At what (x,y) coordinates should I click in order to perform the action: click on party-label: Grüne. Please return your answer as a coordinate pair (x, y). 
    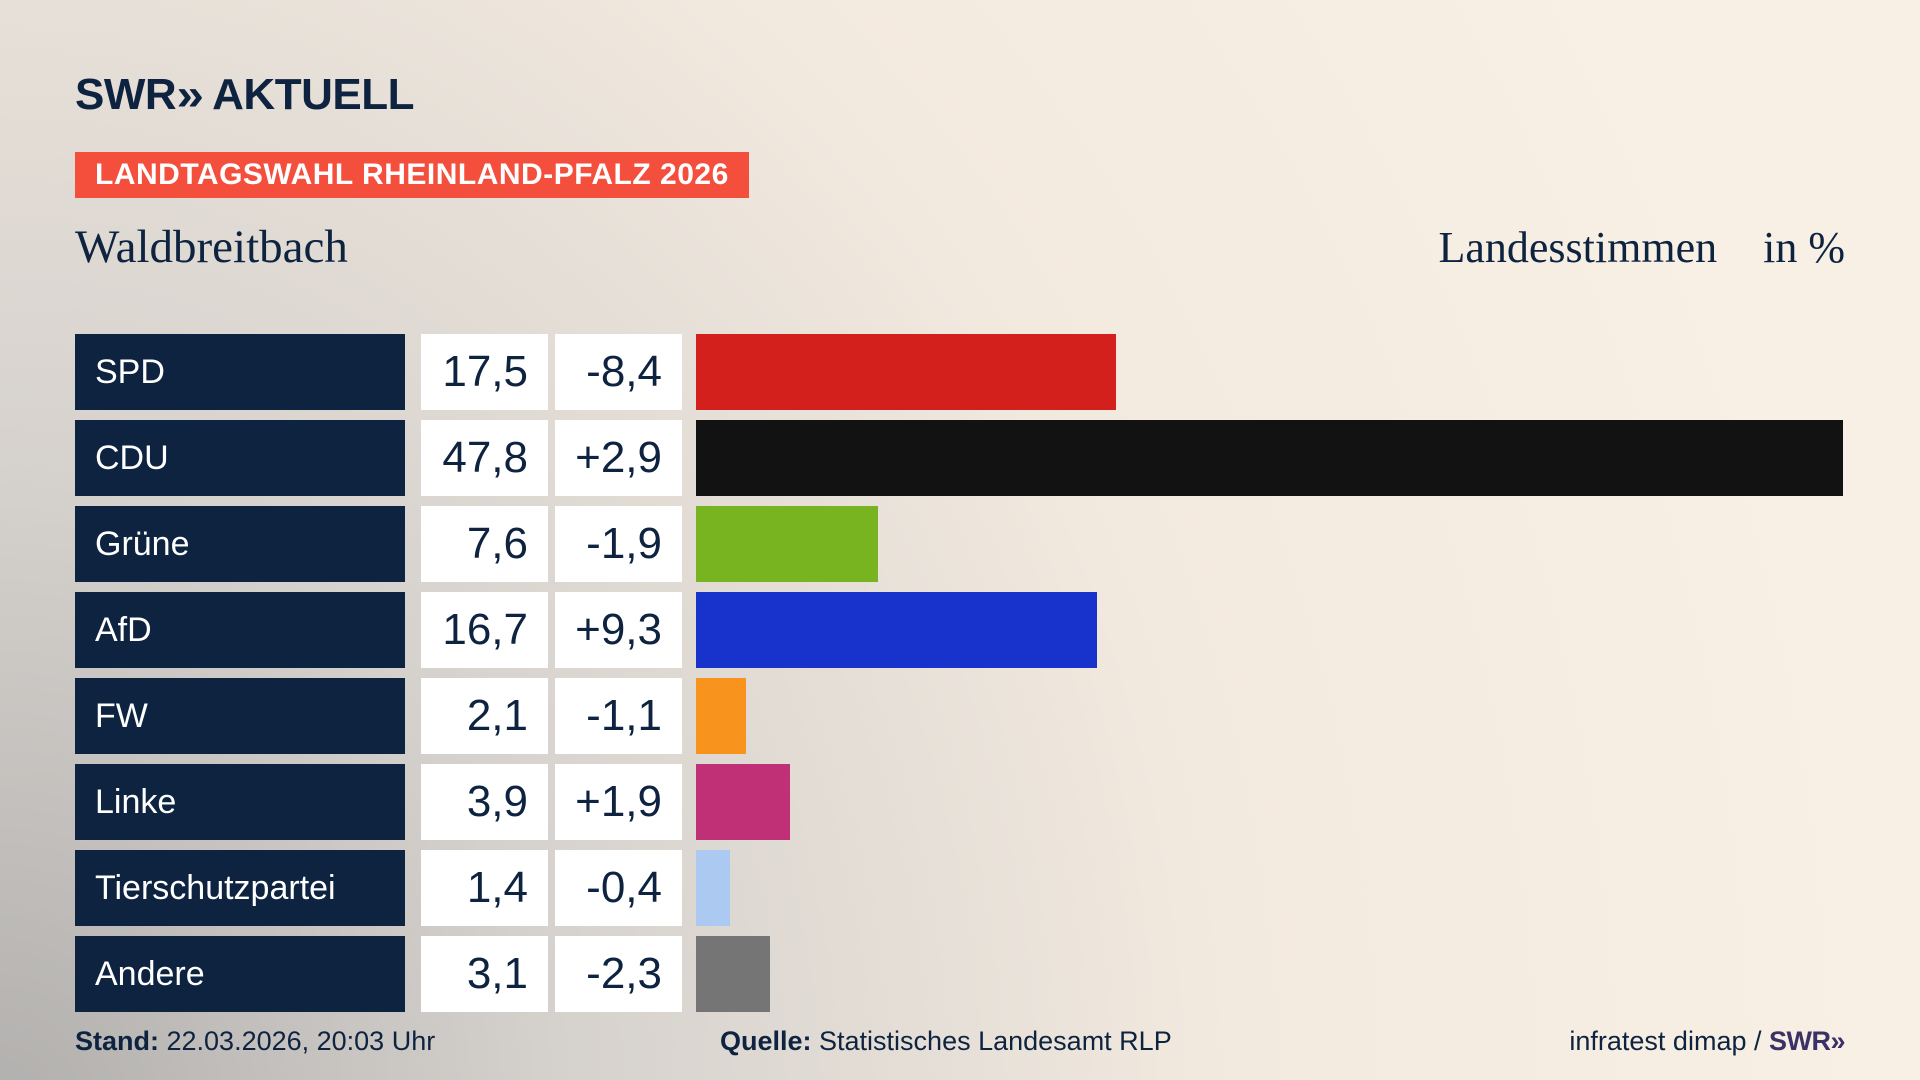
    Looking at the image, I should click on (240, 544).